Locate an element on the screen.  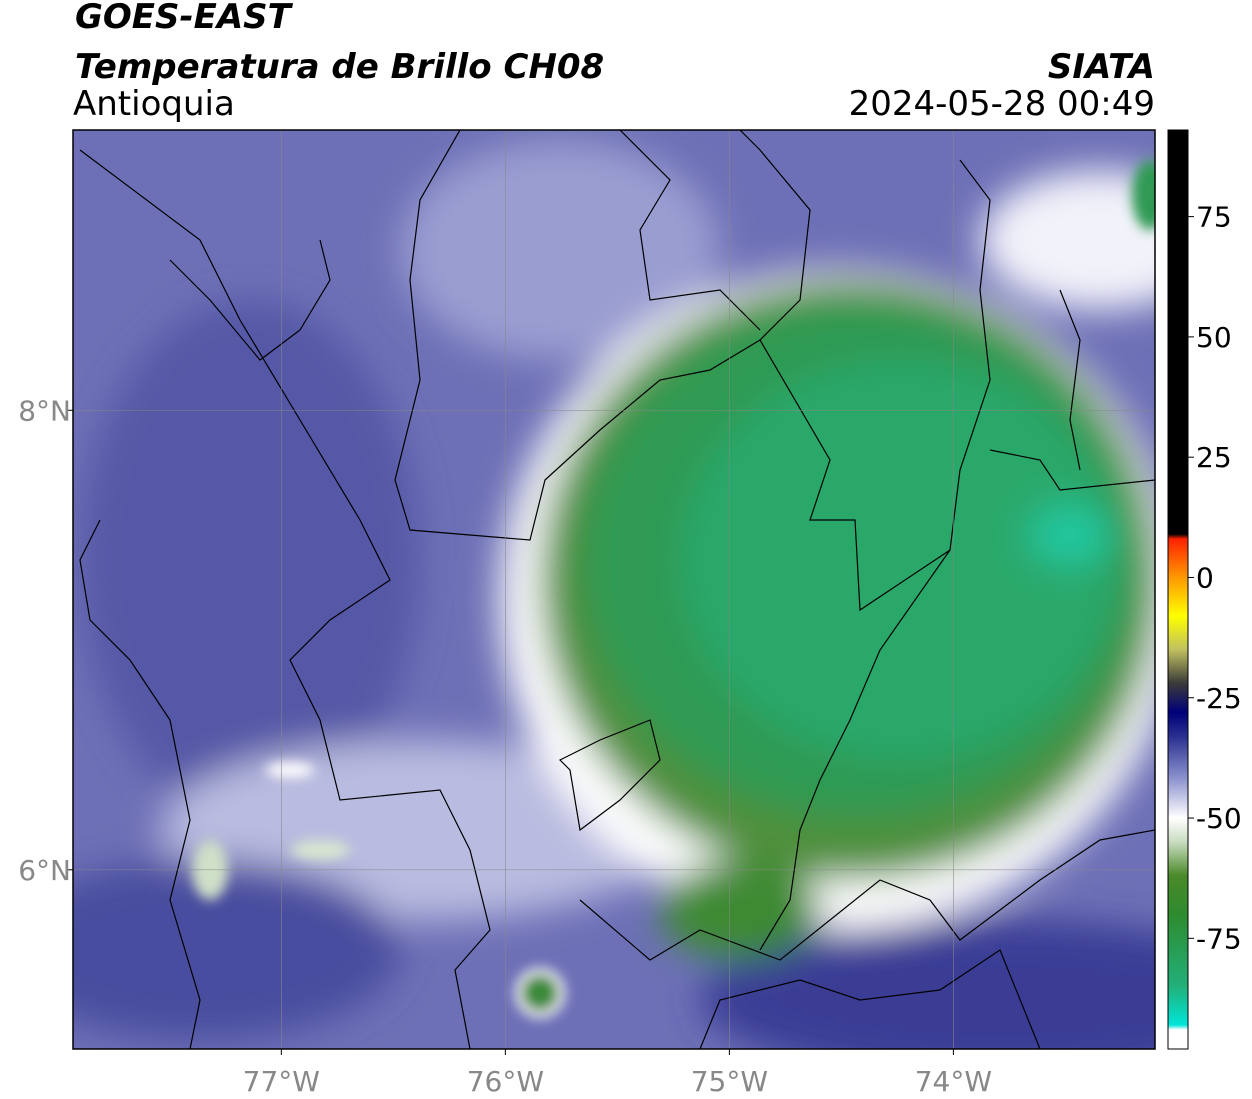
source-label: SIATA is located at coordinates (1101, 67).